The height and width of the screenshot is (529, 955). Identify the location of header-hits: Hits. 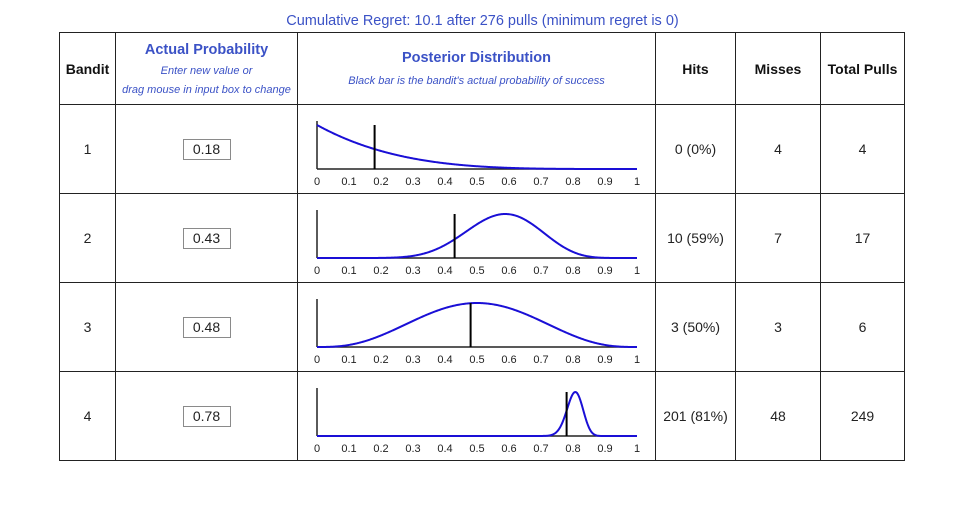
(695, 68).